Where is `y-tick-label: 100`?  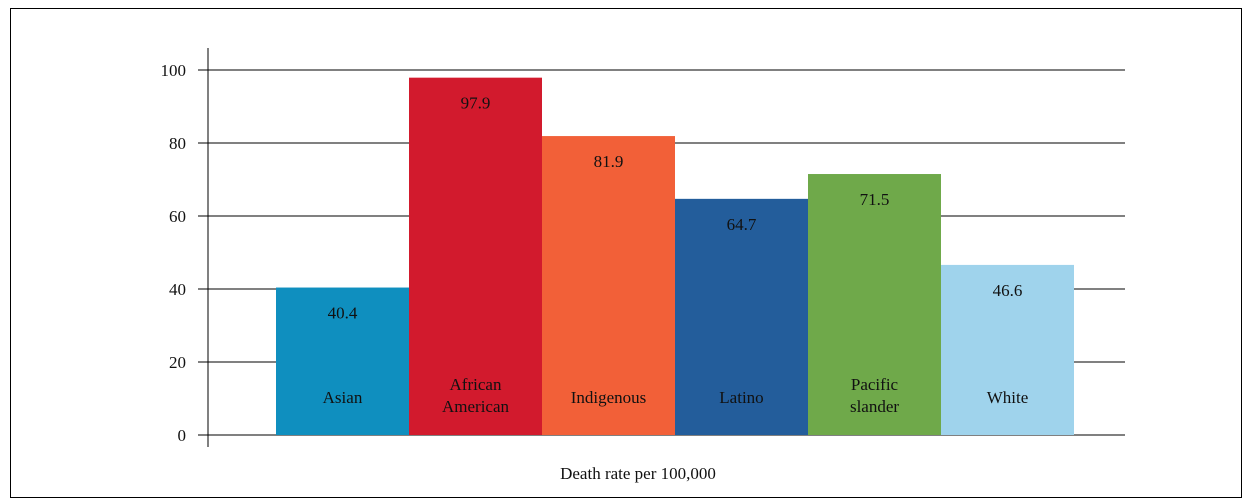
y-tick-label: 100 is located at coordinates (174, 70).